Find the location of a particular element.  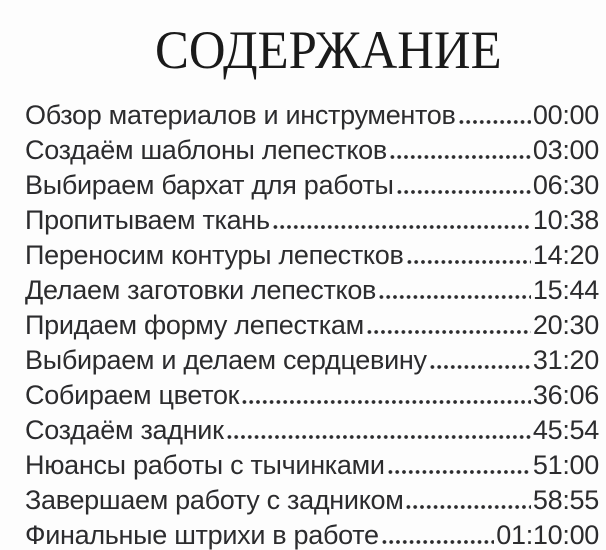

toc-row: Выбираем бархат для работы 06:30 is located at coordinates (312, 185).